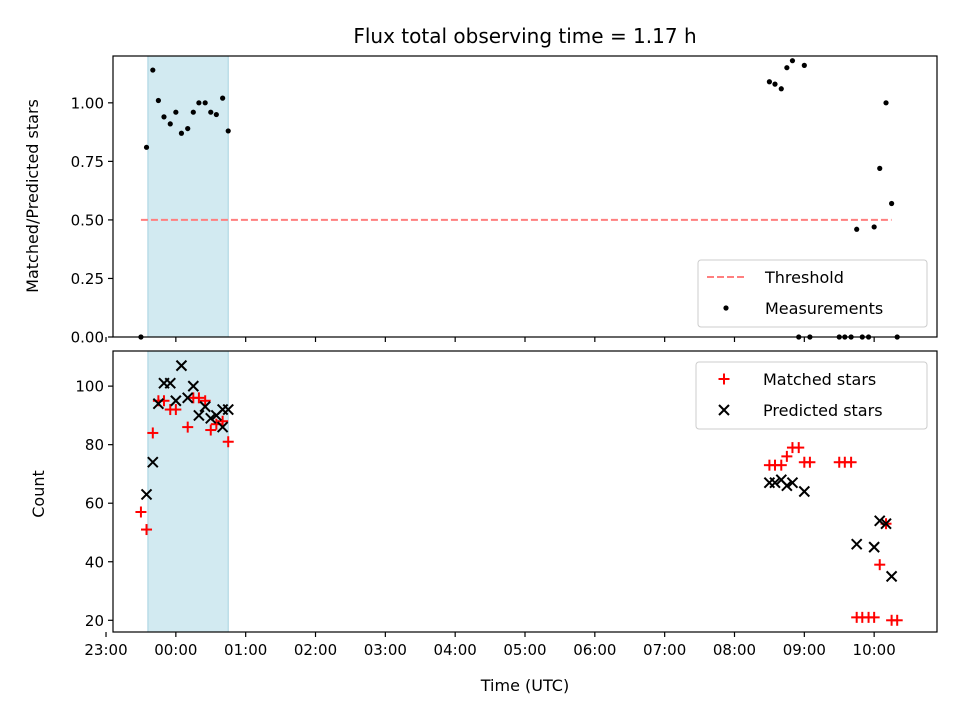 The width and height of the screenshot is (960, 720). What do you see at coordinates (87, 338) in the screenshot?
I see `y-tick-label: 0.00` at bounding box center [87, 338].